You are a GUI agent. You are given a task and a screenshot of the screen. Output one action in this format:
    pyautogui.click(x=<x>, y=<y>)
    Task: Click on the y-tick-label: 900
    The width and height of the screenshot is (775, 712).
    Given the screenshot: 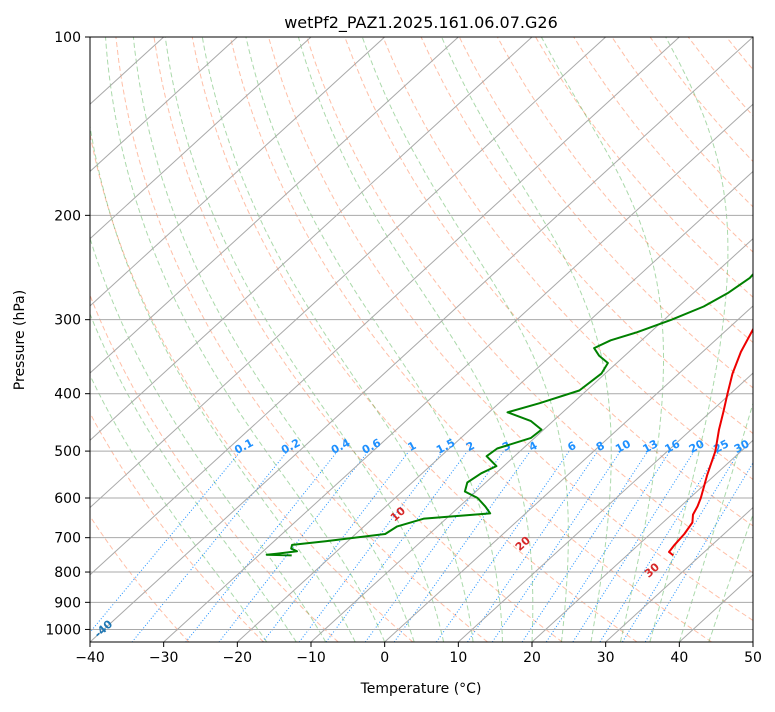 What is the action you would take?
    pyautogui.click(x=67, y=603)
    